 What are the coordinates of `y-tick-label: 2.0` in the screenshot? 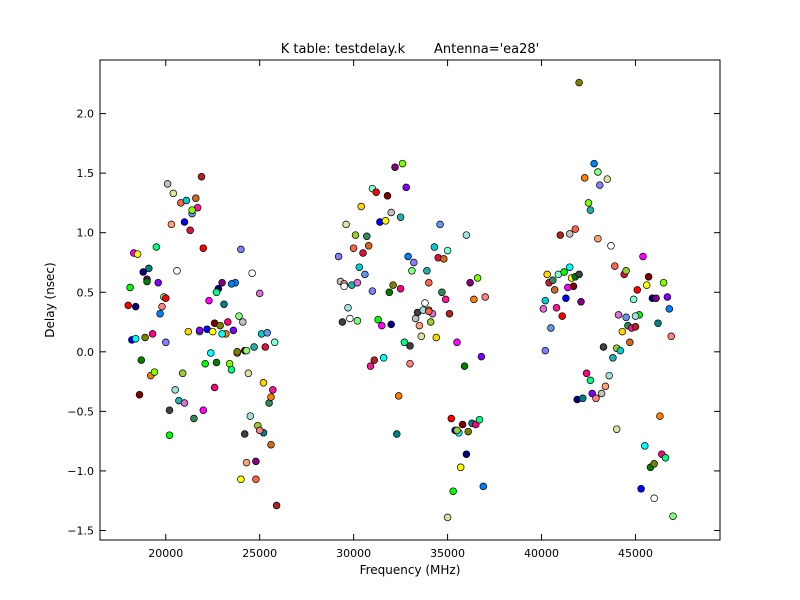 It's located at (86, 114).